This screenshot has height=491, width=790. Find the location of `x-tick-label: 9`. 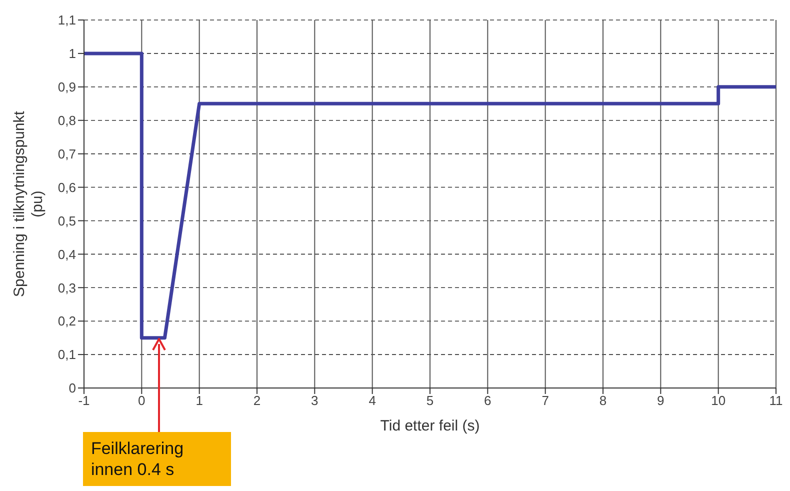

x-tick-label: 9 is located at coordinates (660, 400).